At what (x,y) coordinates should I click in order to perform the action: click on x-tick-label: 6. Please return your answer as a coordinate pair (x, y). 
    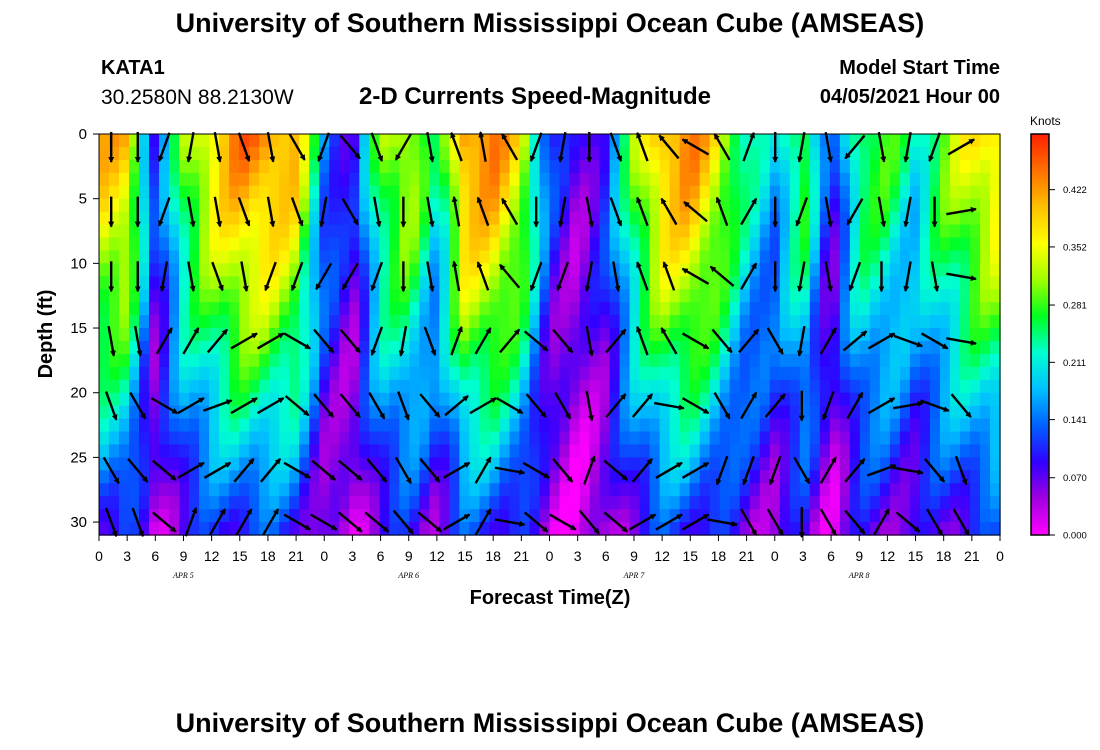
    Looking at the image, I should click on (155, 556).